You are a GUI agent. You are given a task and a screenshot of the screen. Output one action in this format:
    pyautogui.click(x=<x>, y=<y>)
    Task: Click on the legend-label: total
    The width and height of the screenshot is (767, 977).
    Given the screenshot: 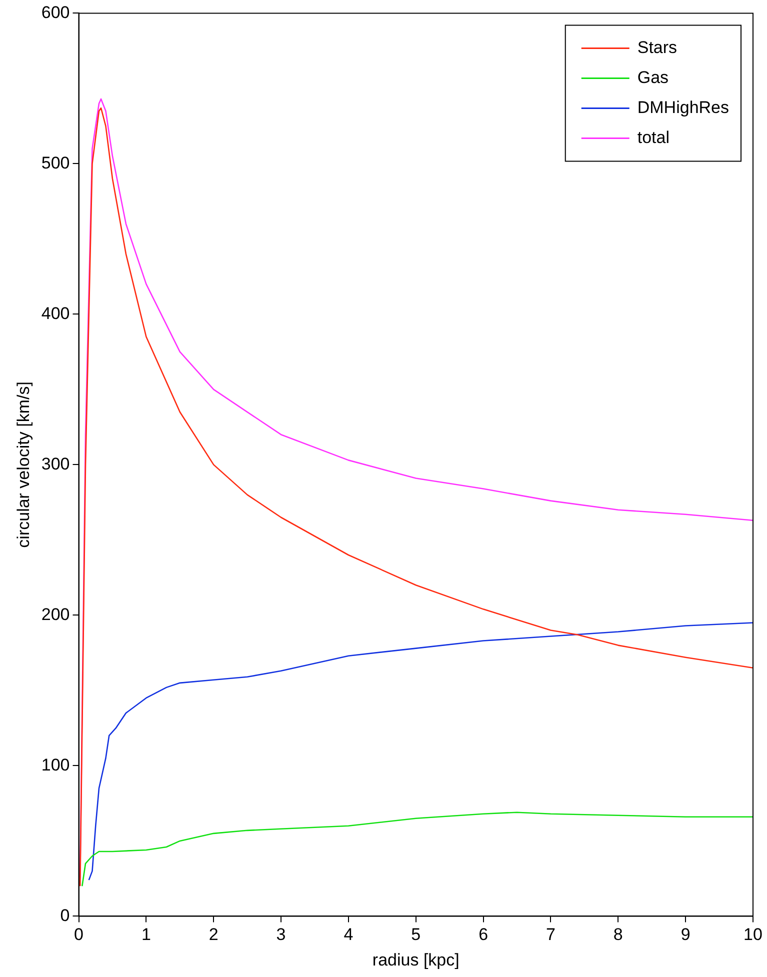 What is the action you would take?
    pyautogui.click(x=653, y=137)
    